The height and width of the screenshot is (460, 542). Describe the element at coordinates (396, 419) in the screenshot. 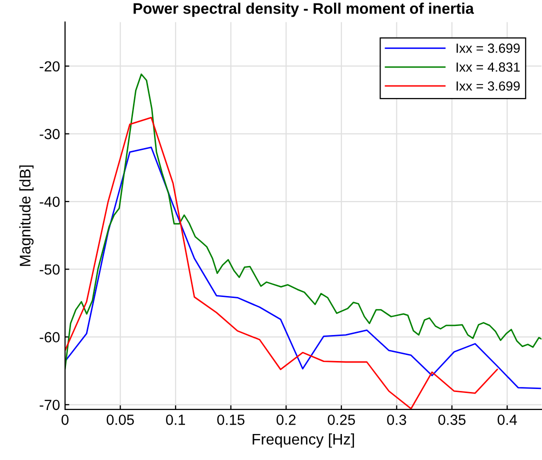

I see `x-tick-label: 0.3` at that location.